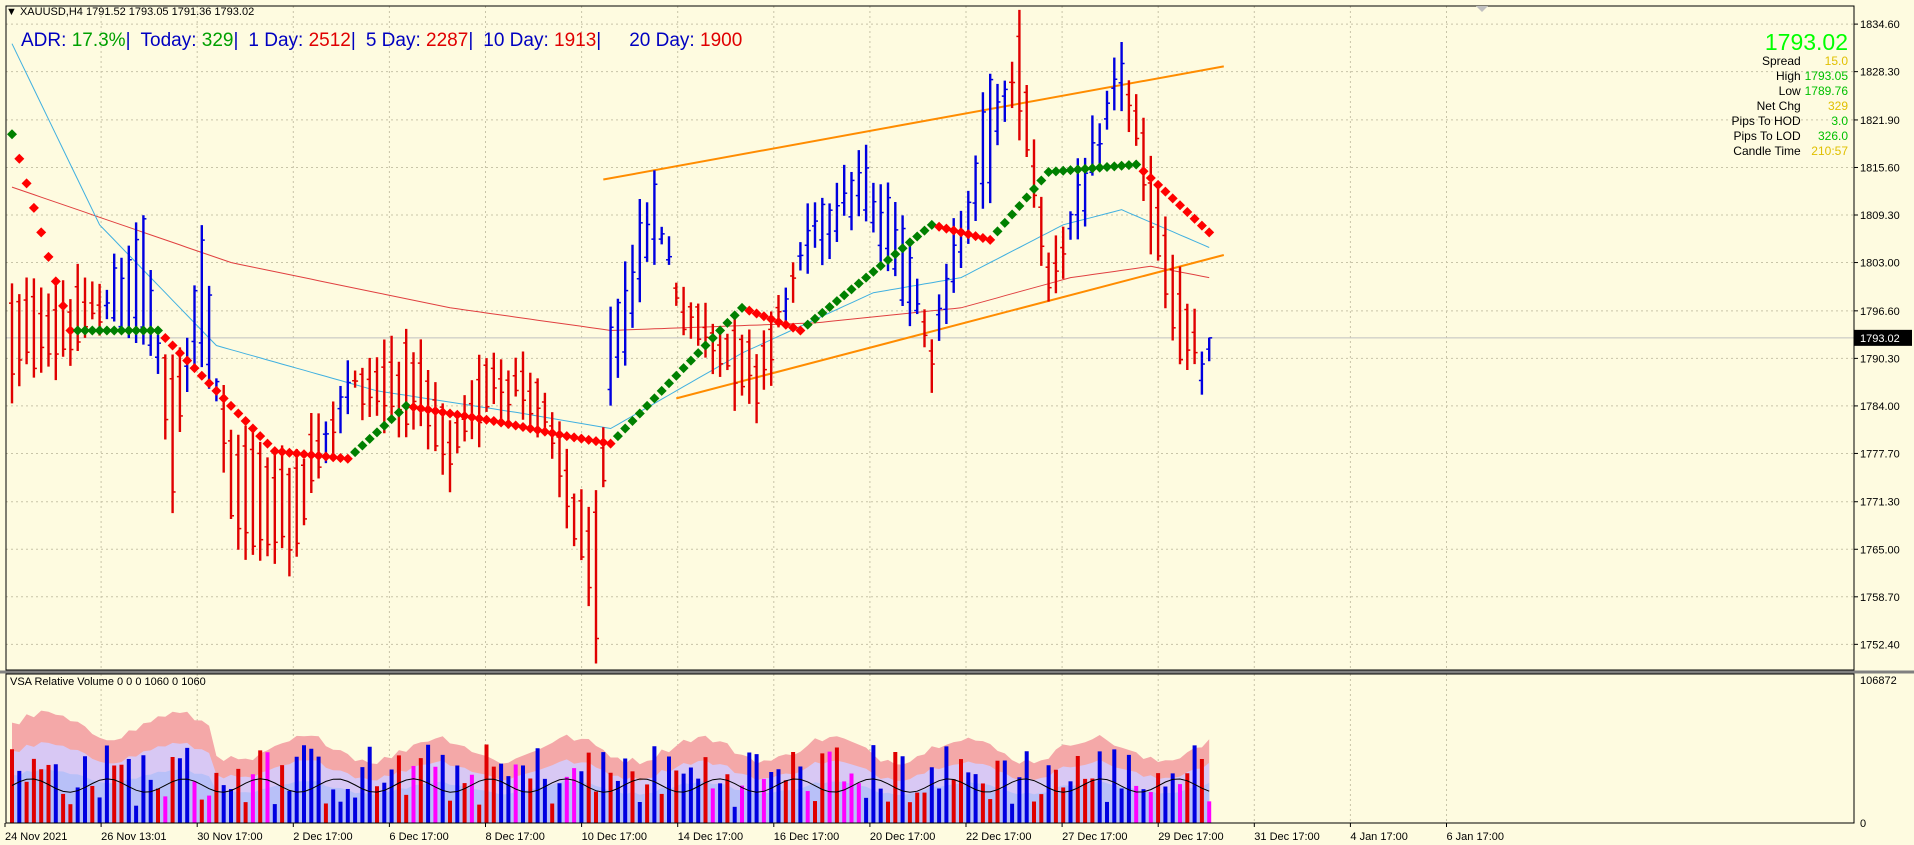 The width and height of the screenshot is (1914, 845). Describe the element at coordinates (396, 40) in the screenshot. I see `adr-item-label: 5 Day:` at that location.